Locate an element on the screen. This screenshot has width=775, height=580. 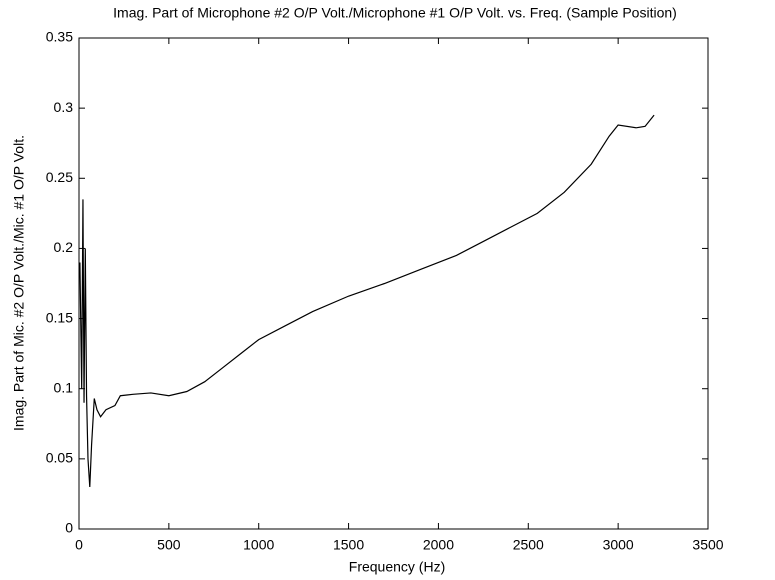
x-tick-label: 3500 is located at coordinates (707, 545).